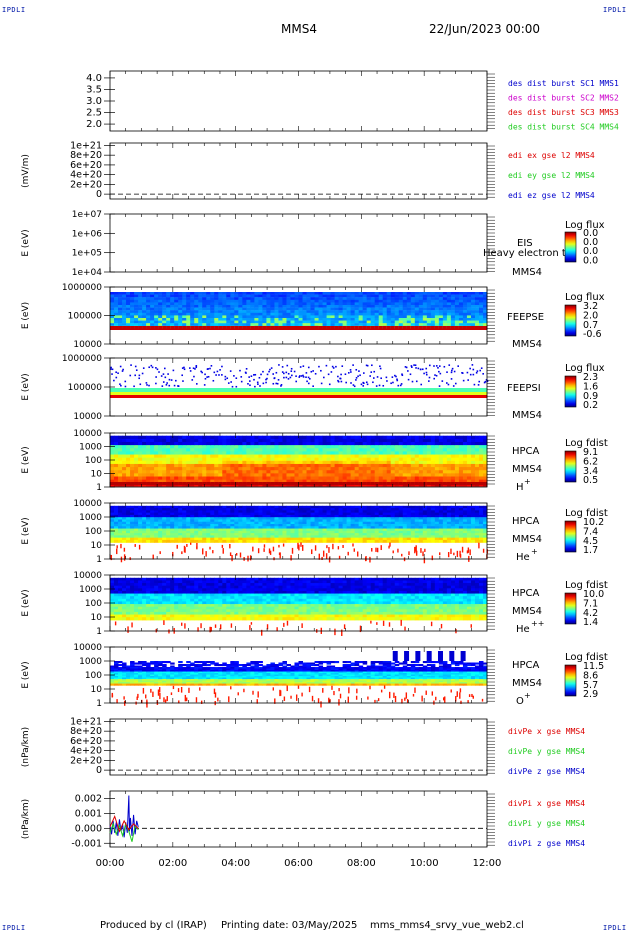  Describe the element at coordinates (590, 694) in the screenshot. I see `panel-9-colorbar-label: 2.9` at that location.